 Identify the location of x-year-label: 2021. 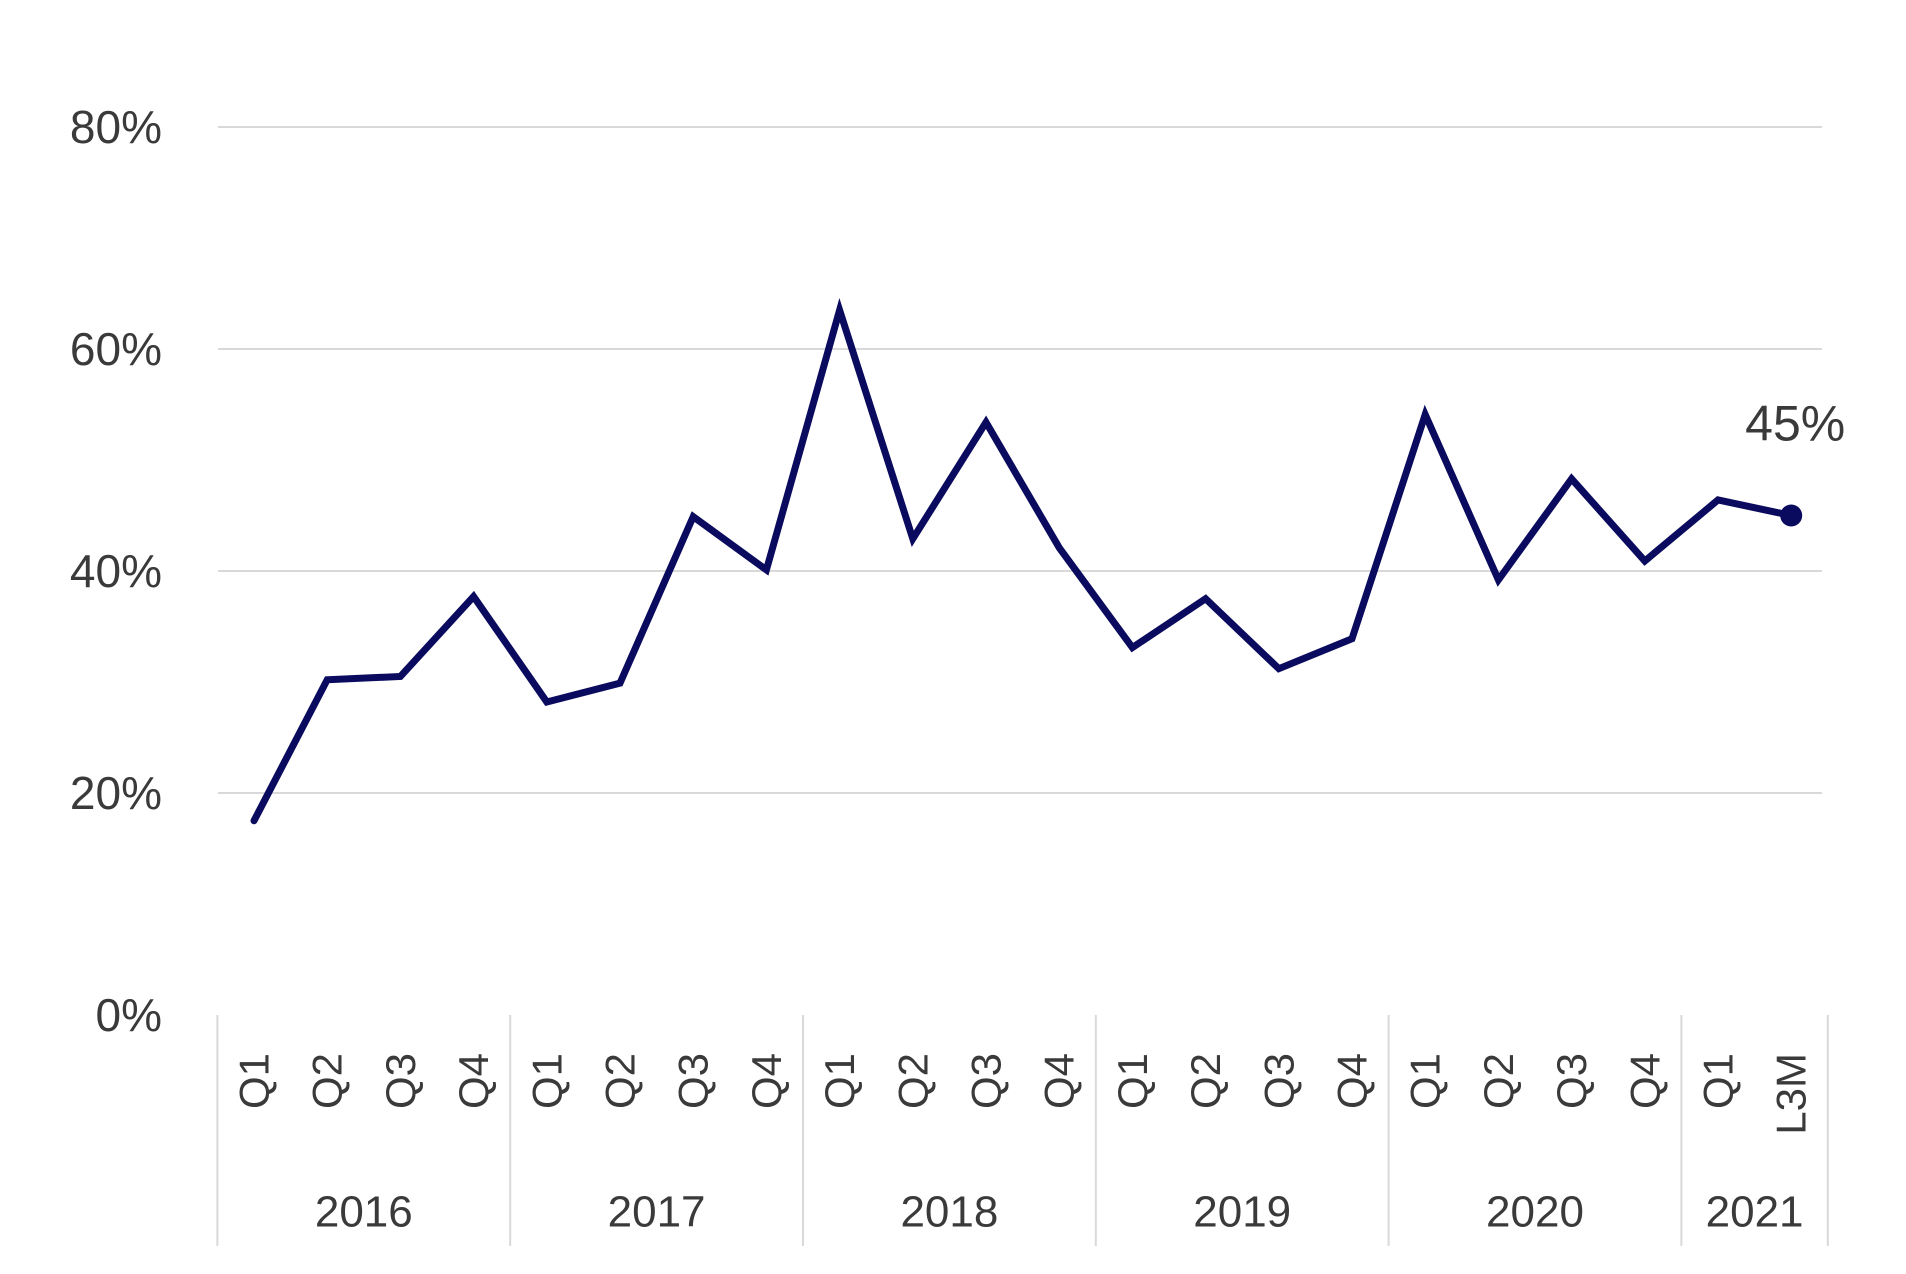
(1755, 1212).